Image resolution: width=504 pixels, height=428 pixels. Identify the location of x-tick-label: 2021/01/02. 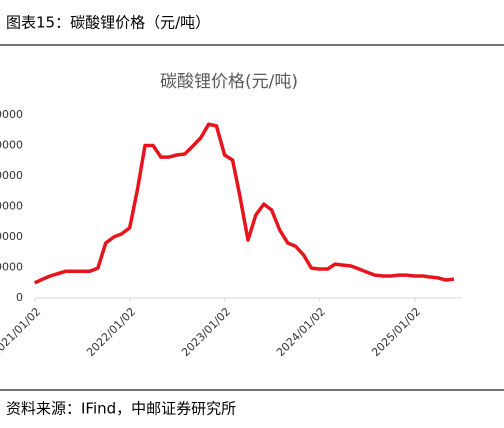
(21, 332).